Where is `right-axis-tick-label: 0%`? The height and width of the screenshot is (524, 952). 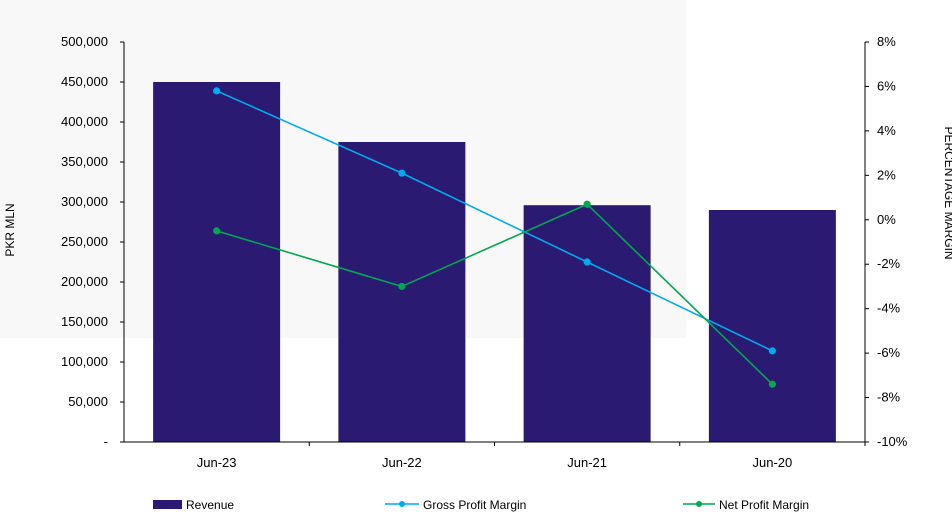 right-axis-tick-label: 0% is located at coordinates (886, 219).